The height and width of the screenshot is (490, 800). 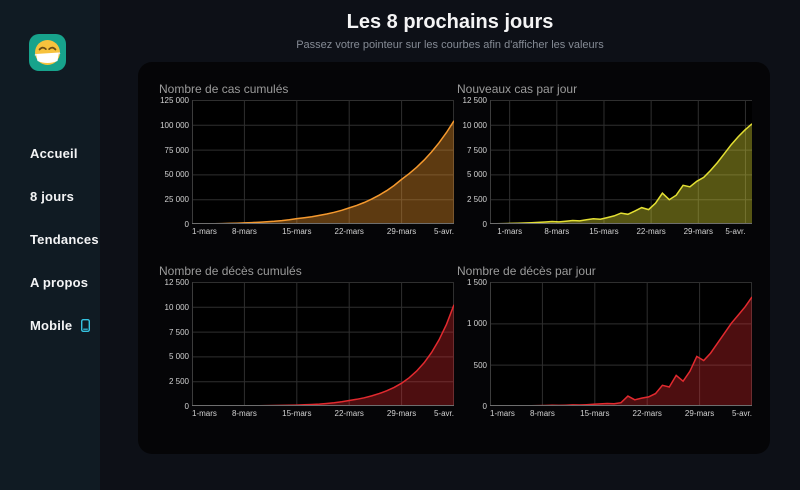 I want to click on sidebar-item-label: 8 jours, so click(x=52, y=196).